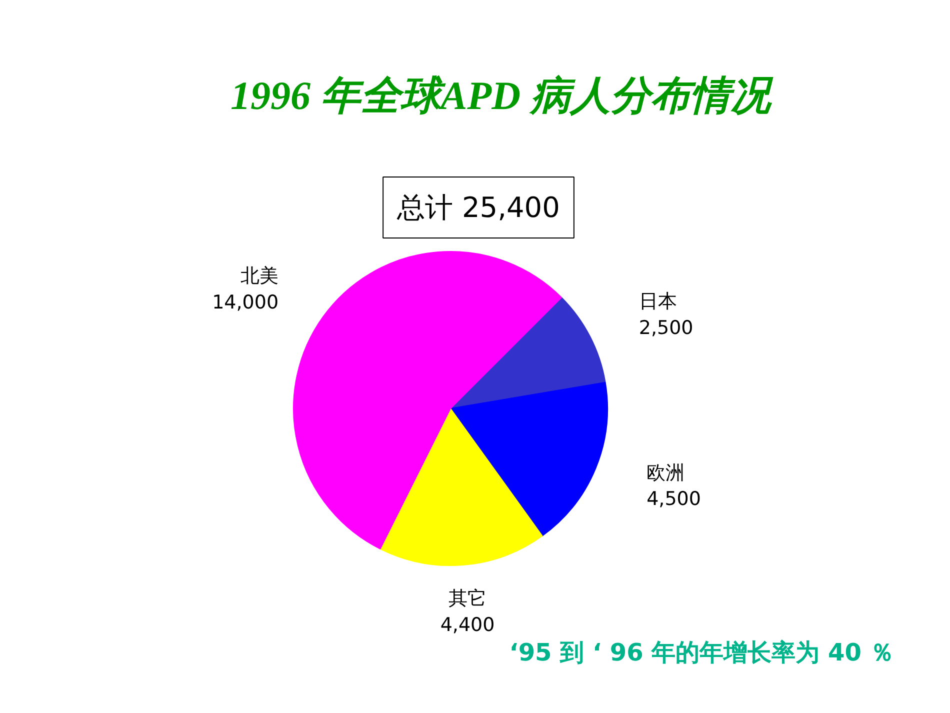 Image resolution: width=950 pixels, height=713 pixels. What do you see at coordinates (673, 499) in the screenshot?
I see `data-label: 4,500` at bounding box center [673, 499].